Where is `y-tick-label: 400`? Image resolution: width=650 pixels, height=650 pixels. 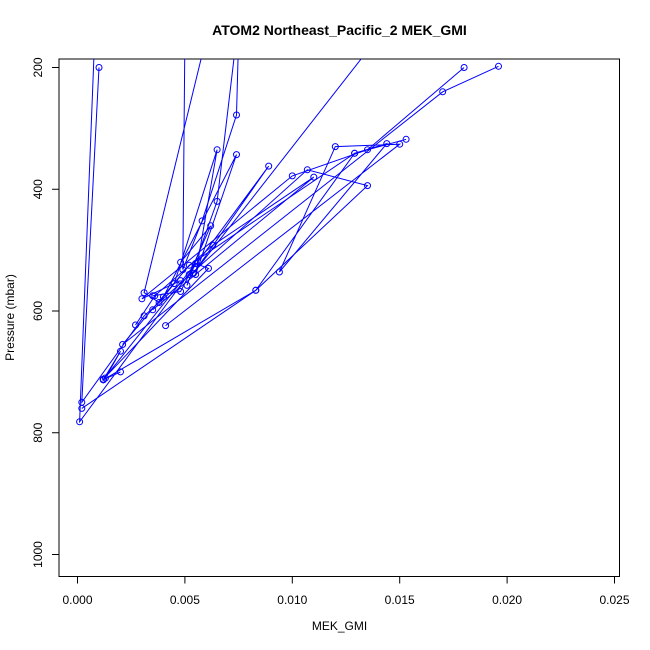
y-tick-label: 400 is located at coordinates (38, 189).